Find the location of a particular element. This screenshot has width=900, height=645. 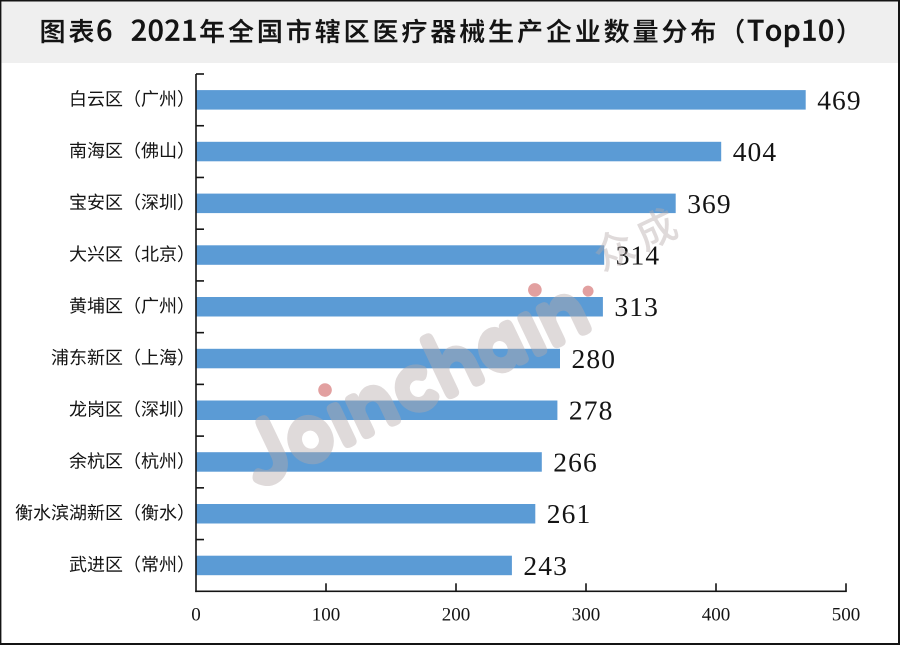

svg-text: 500 is located at coordinates (846, 615).